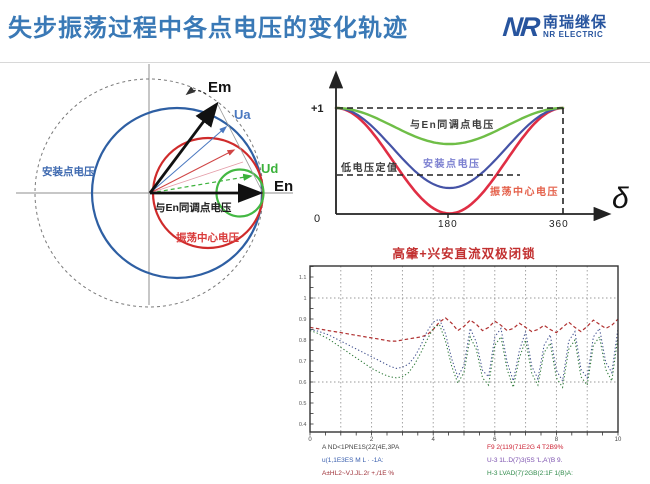 Image resolution: width=650 pixels, height=484 pixels. What do you see at coordinates (303, 404) in the screenshot?
I see `y-tick-label: 0.5` at bounding box center [303, 404].